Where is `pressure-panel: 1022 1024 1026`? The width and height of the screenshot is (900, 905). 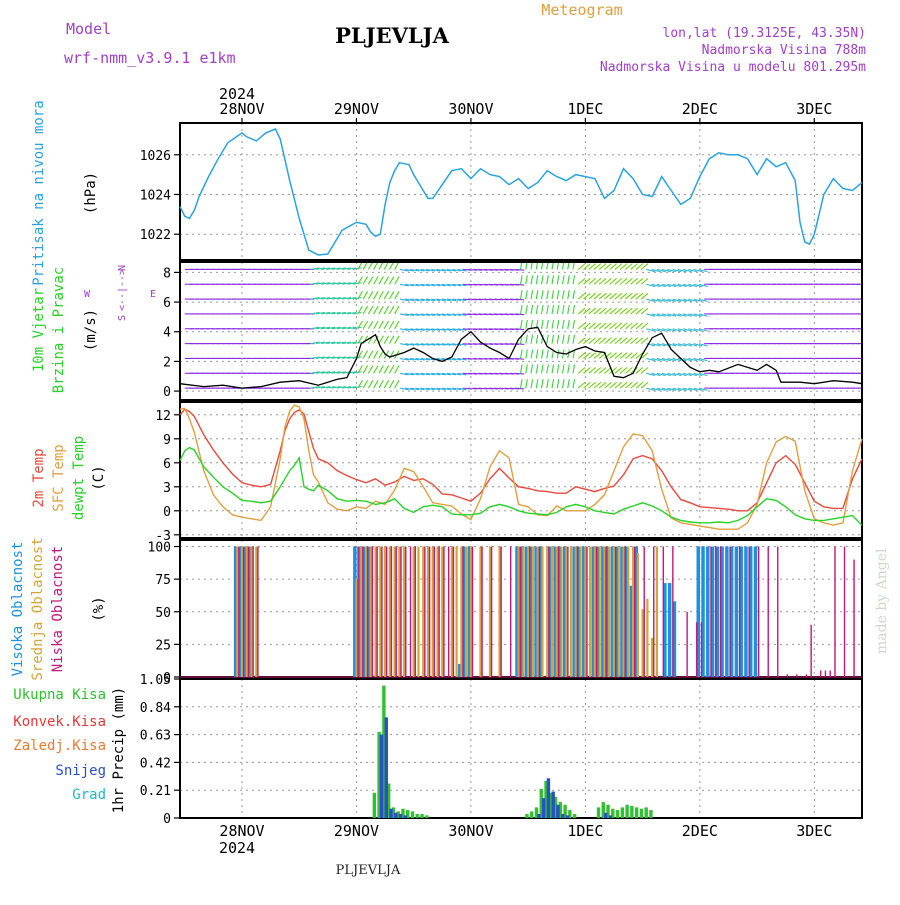 pressure-panel: 1022 1024 1026 is located at coordinates (501, 191).